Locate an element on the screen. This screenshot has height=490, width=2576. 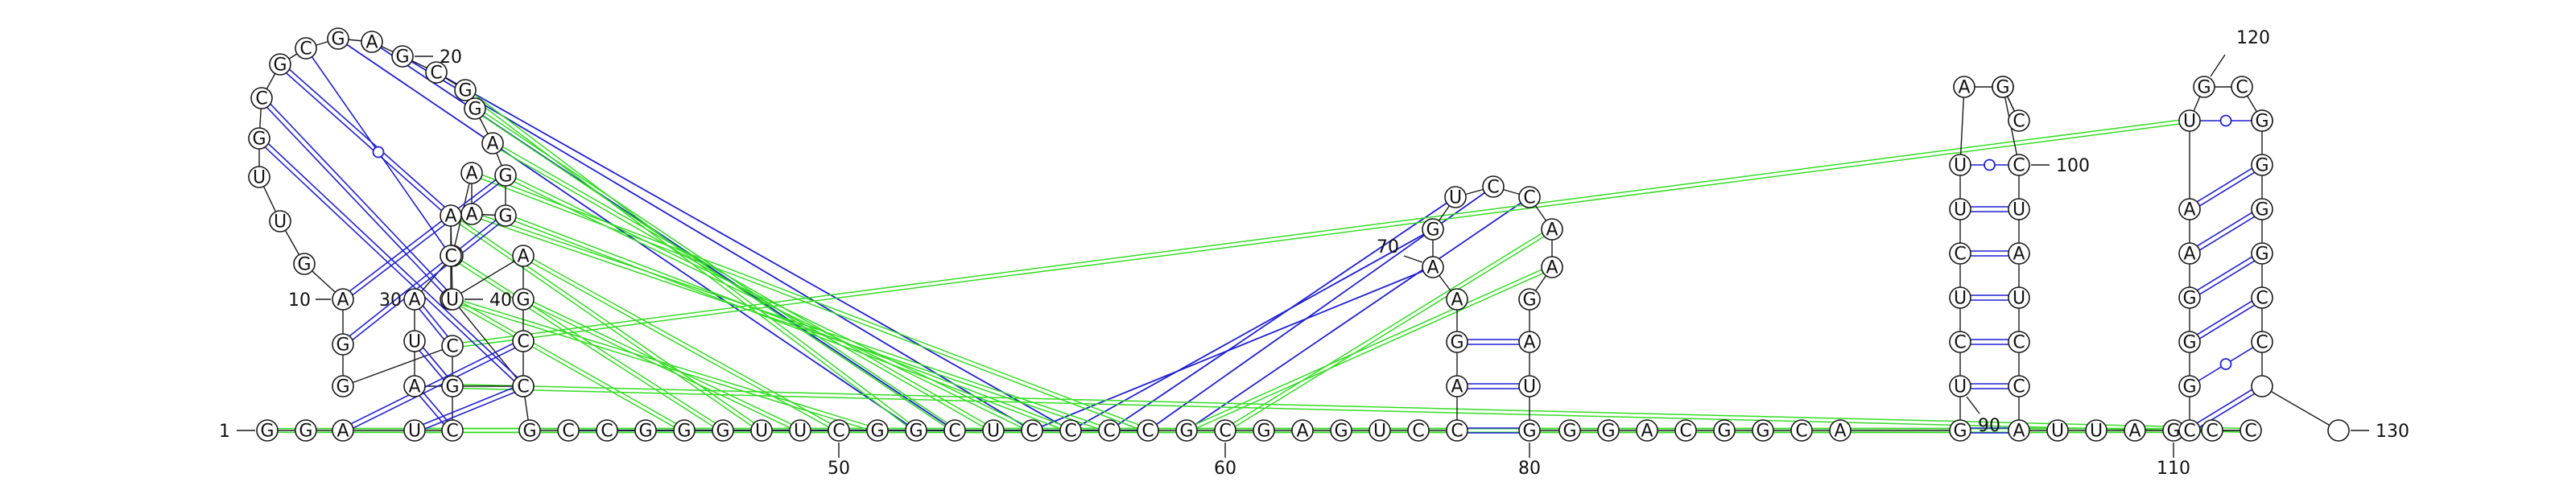
position-label: 80 is located at coordinates (1529, 469).